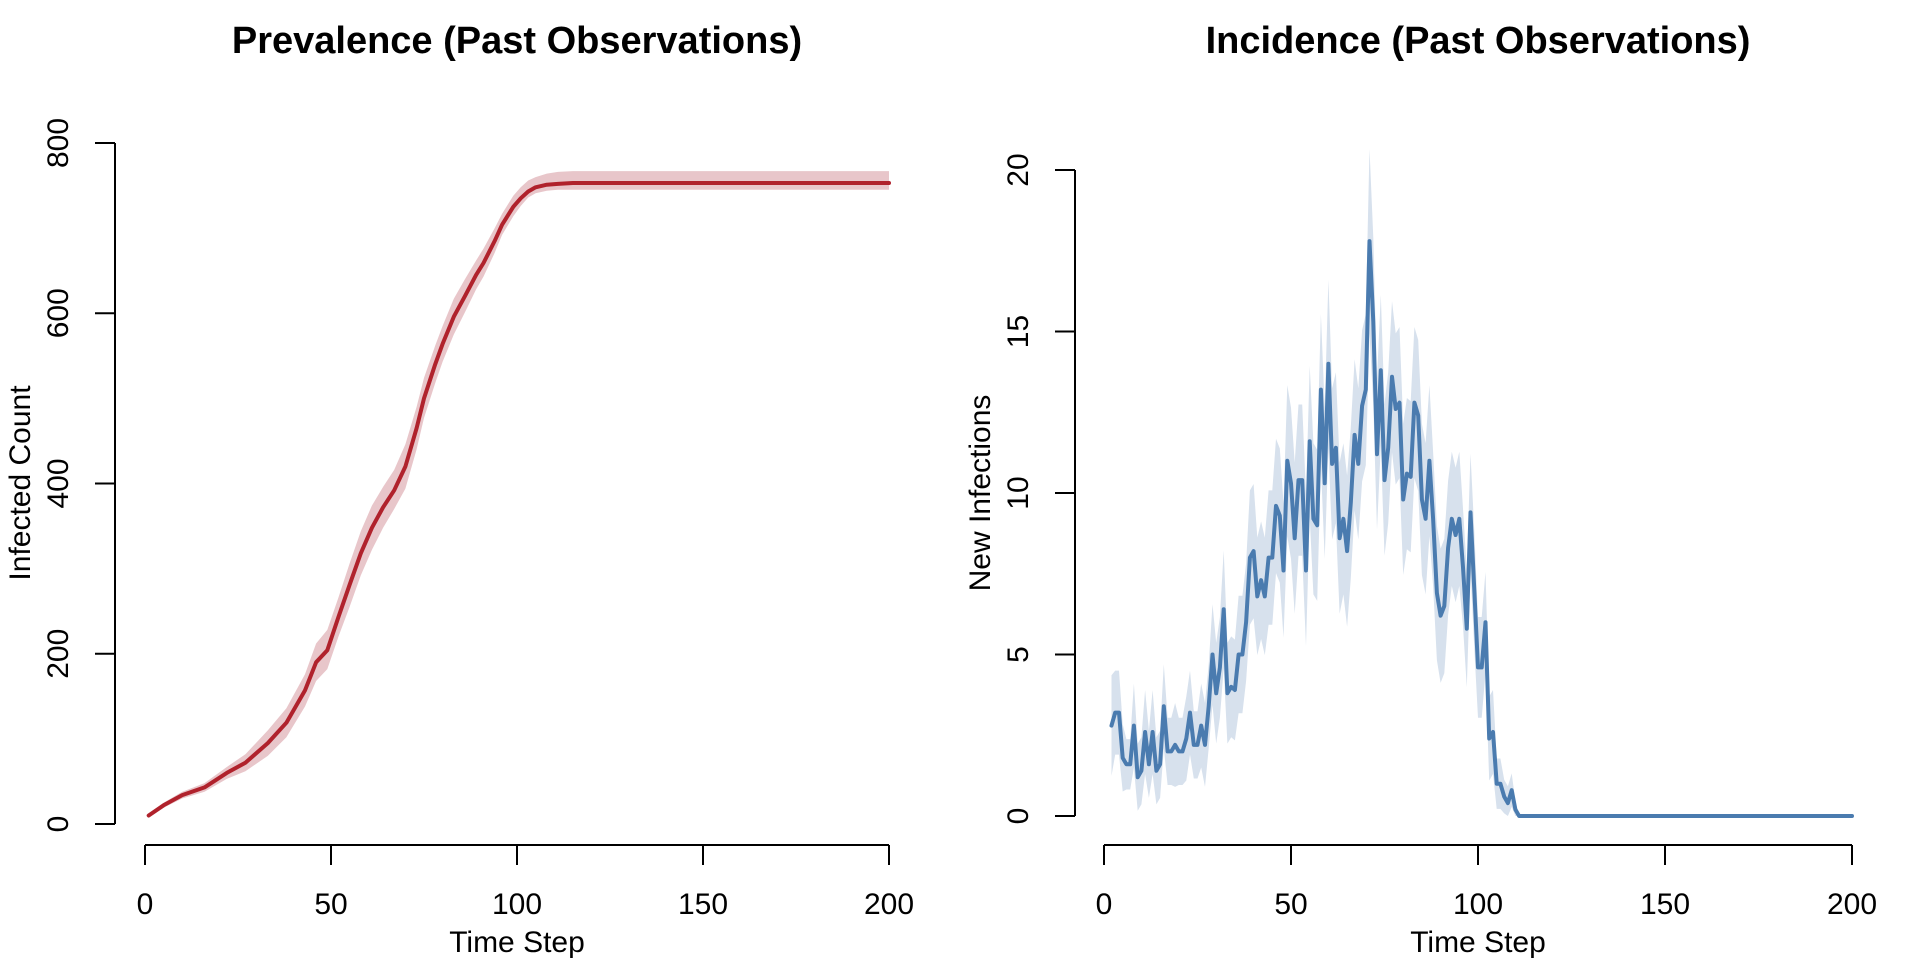 The width and height of the screenshot is (1920, 960). Describe the element at coordinates (1478, 942) in the screenshot. I see `incidence-x-axis-label: Time Step` at that location.